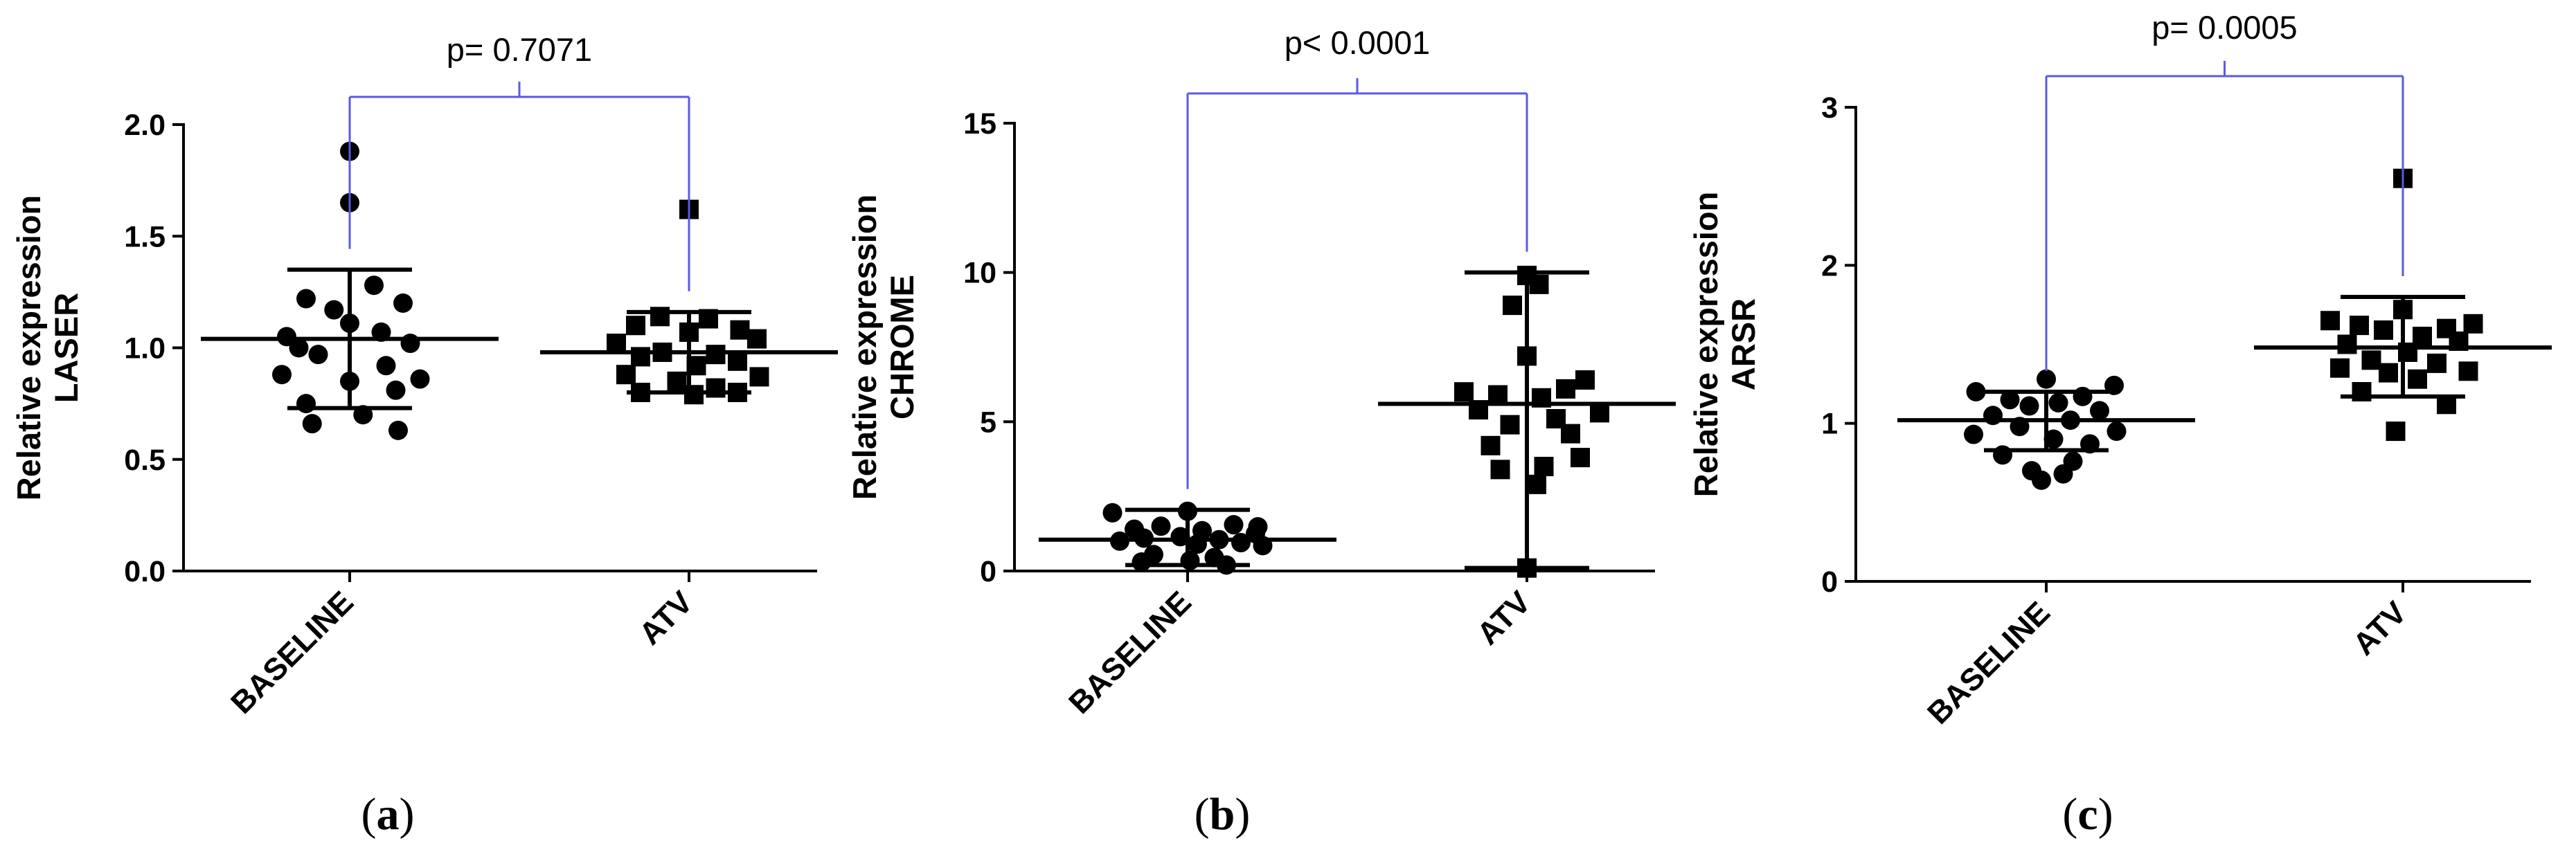 Image resolution: width=2576 pixels, height=861 pixels. I want to click on y-tick-label: 1.0, so click(145, 348).